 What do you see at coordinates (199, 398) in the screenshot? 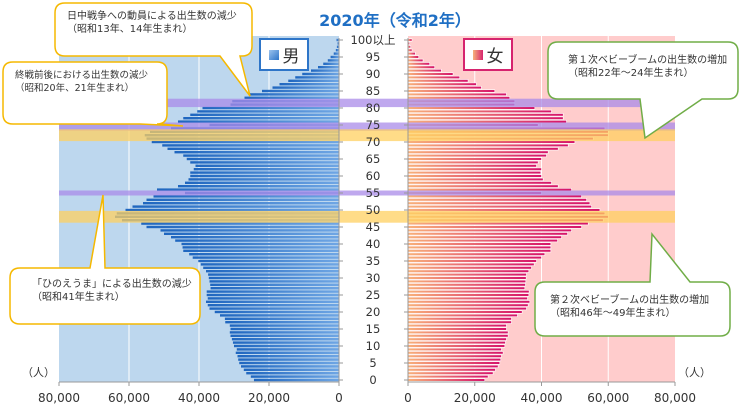
I see `x-tick-label: 40,000` at bounding box center [199, 398].